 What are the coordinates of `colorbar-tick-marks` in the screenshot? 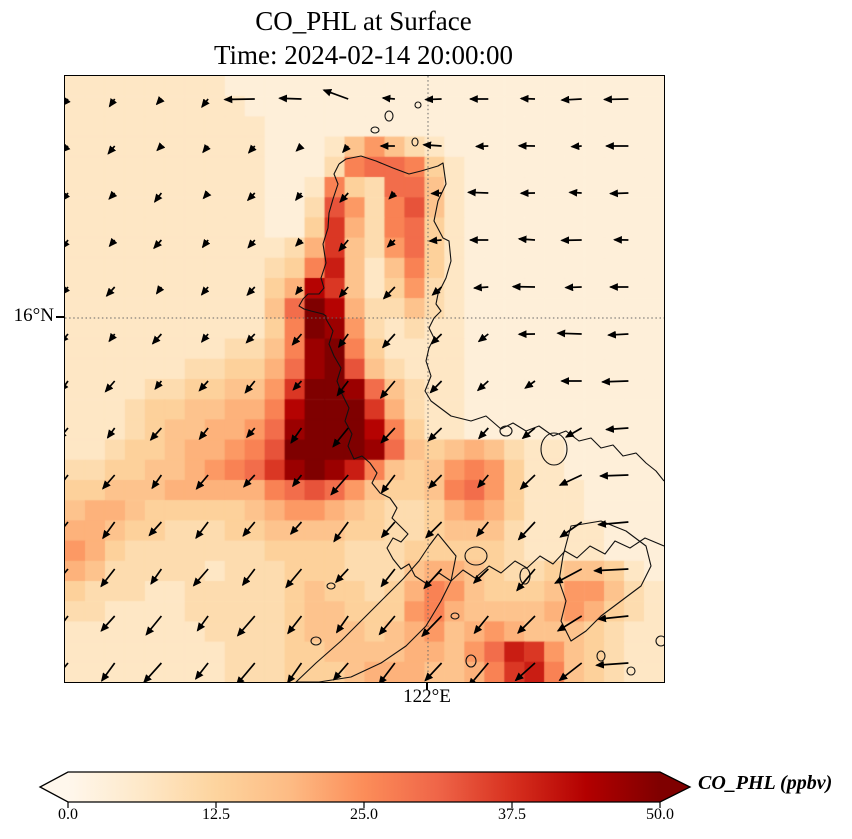 It's located at (364, 805).